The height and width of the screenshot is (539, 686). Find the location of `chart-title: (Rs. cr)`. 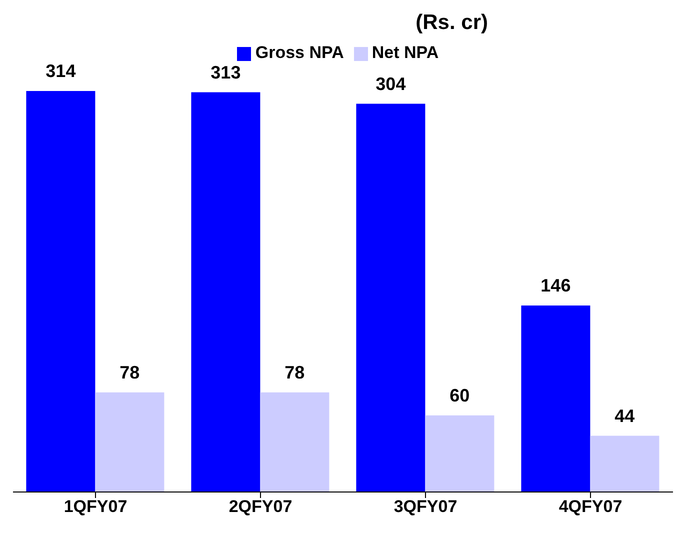

chart-title: (Rs. cr) is located at coordinates (451, 23).